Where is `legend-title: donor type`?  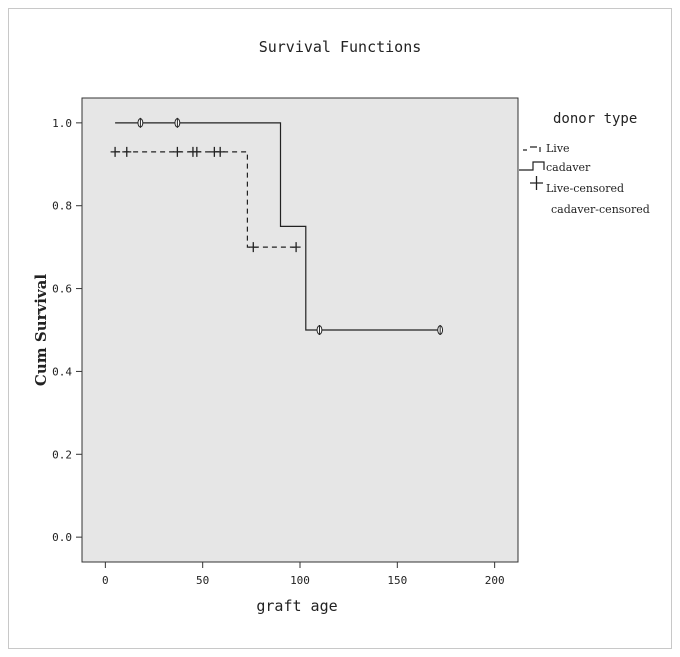
legend-title: donor type is located at coordinates (595, 119).